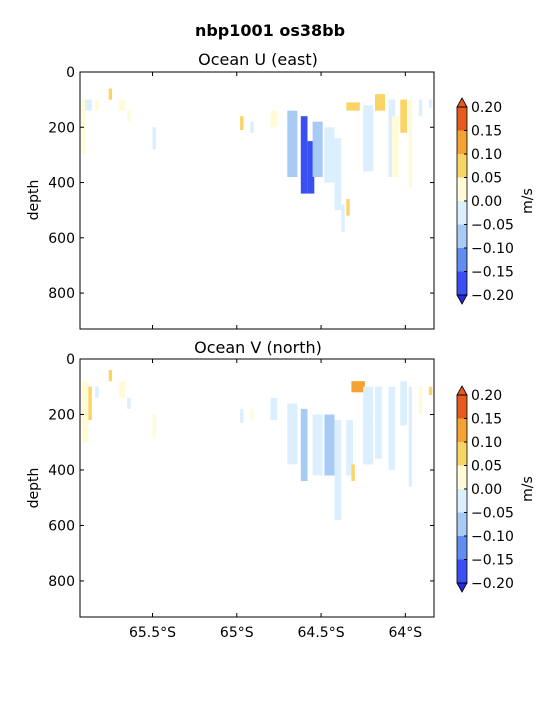  What do you see at coordinates (270, 30) in the screenshot?
I see `figure-title: nbp1001 os38bb` at bounding box center [270, 30].